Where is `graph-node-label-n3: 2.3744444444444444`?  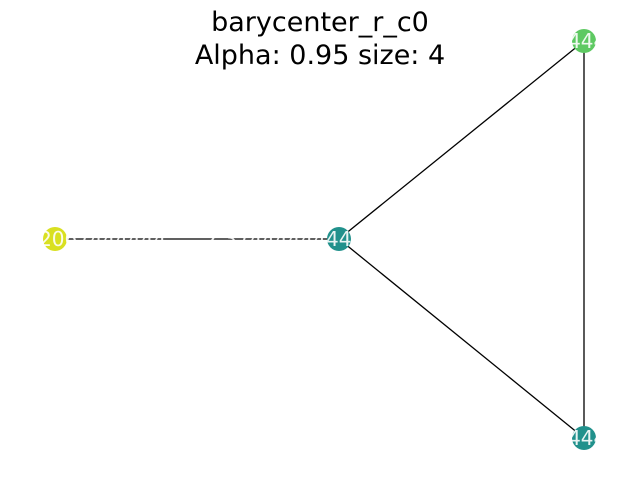
graph-node-label-n3: 2.3744444444444444 is located at coordinates (556, 438).